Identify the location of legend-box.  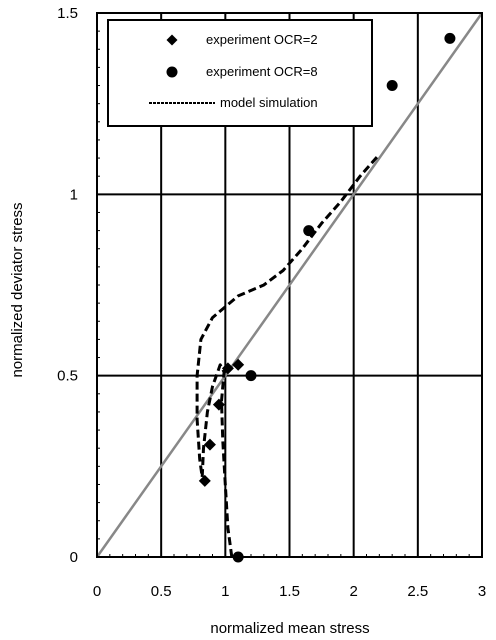
(240, 73).